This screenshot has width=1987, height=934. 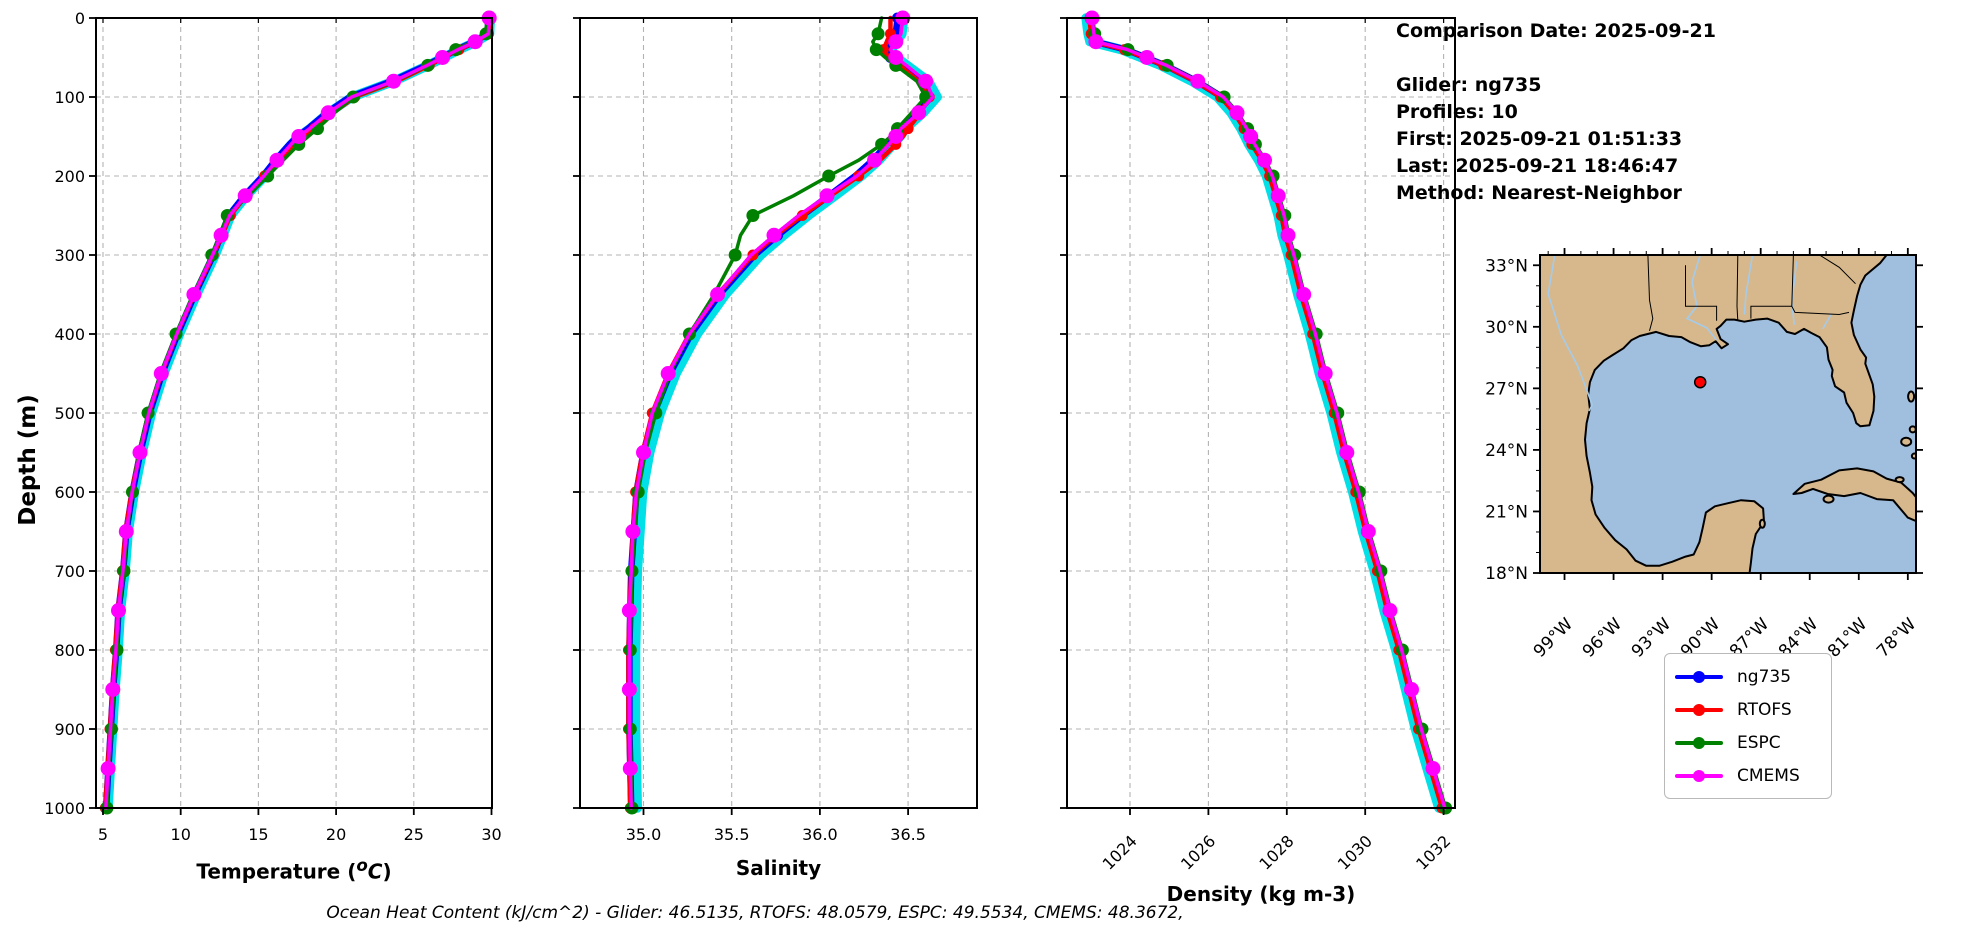 I want to click on legend-item-rtofs: RTOFS, so click(x=1753, y=710).